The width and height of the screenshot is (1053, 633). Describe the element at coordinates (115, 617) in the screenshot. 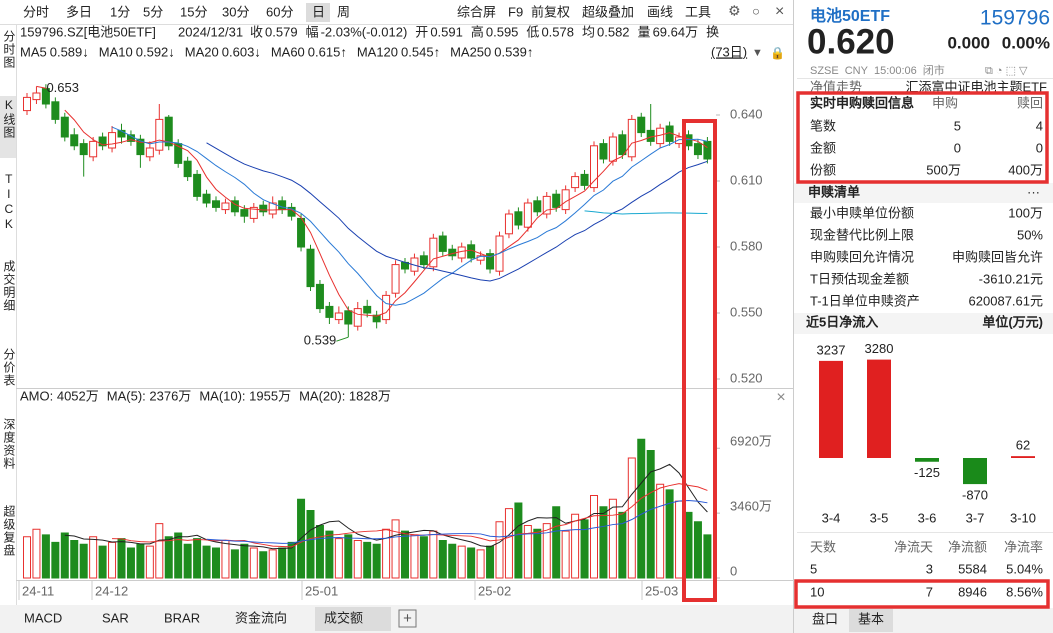

I see `bottom-tab: SAR` at that location.